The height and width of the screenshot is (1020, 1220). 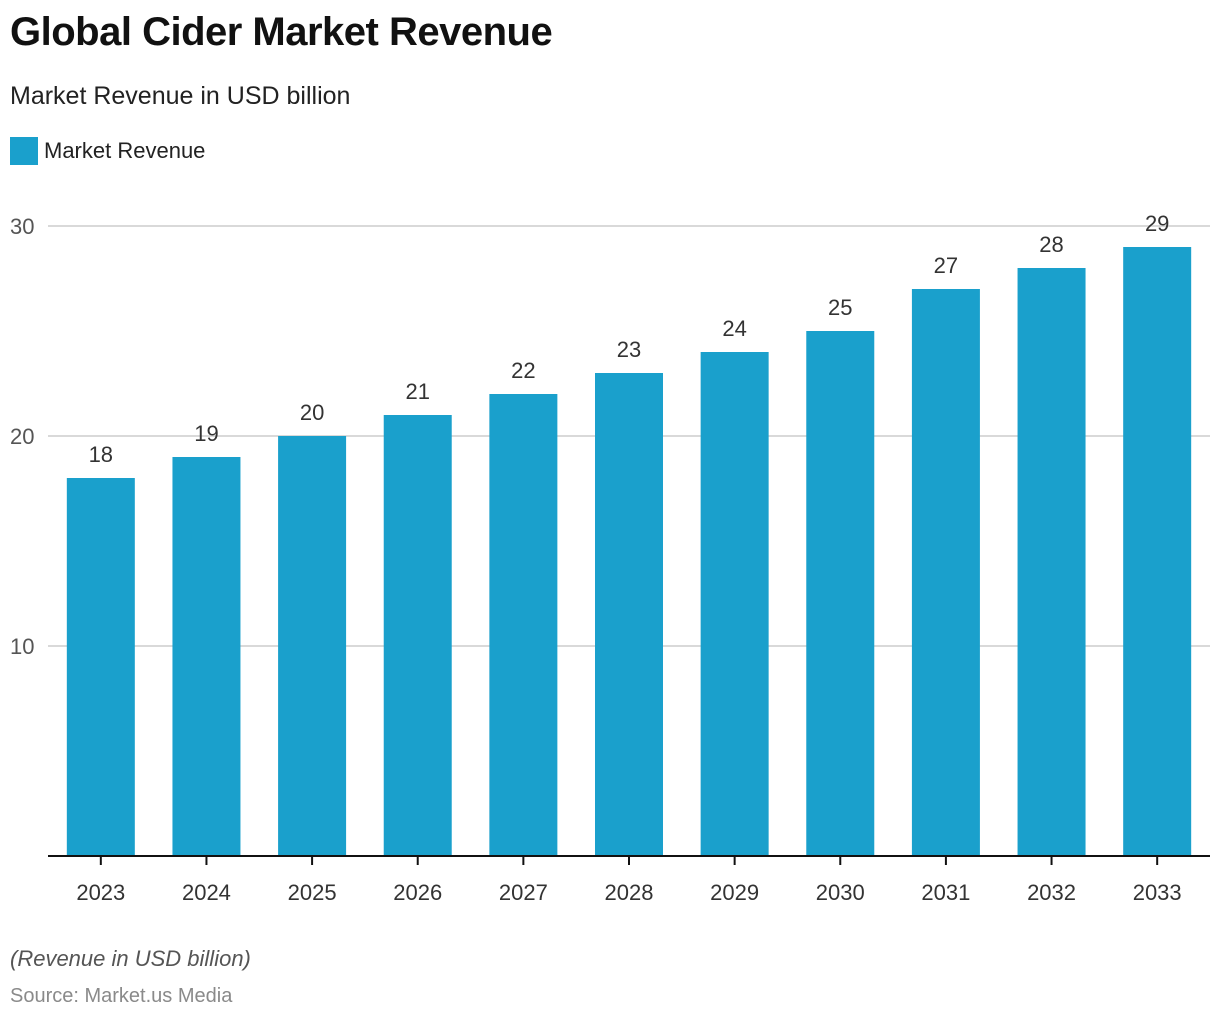 What do you see at coordinates (100, 892) in the screenshot?
I see `x-tick-label: 2023` at bounding box center [100, 892].